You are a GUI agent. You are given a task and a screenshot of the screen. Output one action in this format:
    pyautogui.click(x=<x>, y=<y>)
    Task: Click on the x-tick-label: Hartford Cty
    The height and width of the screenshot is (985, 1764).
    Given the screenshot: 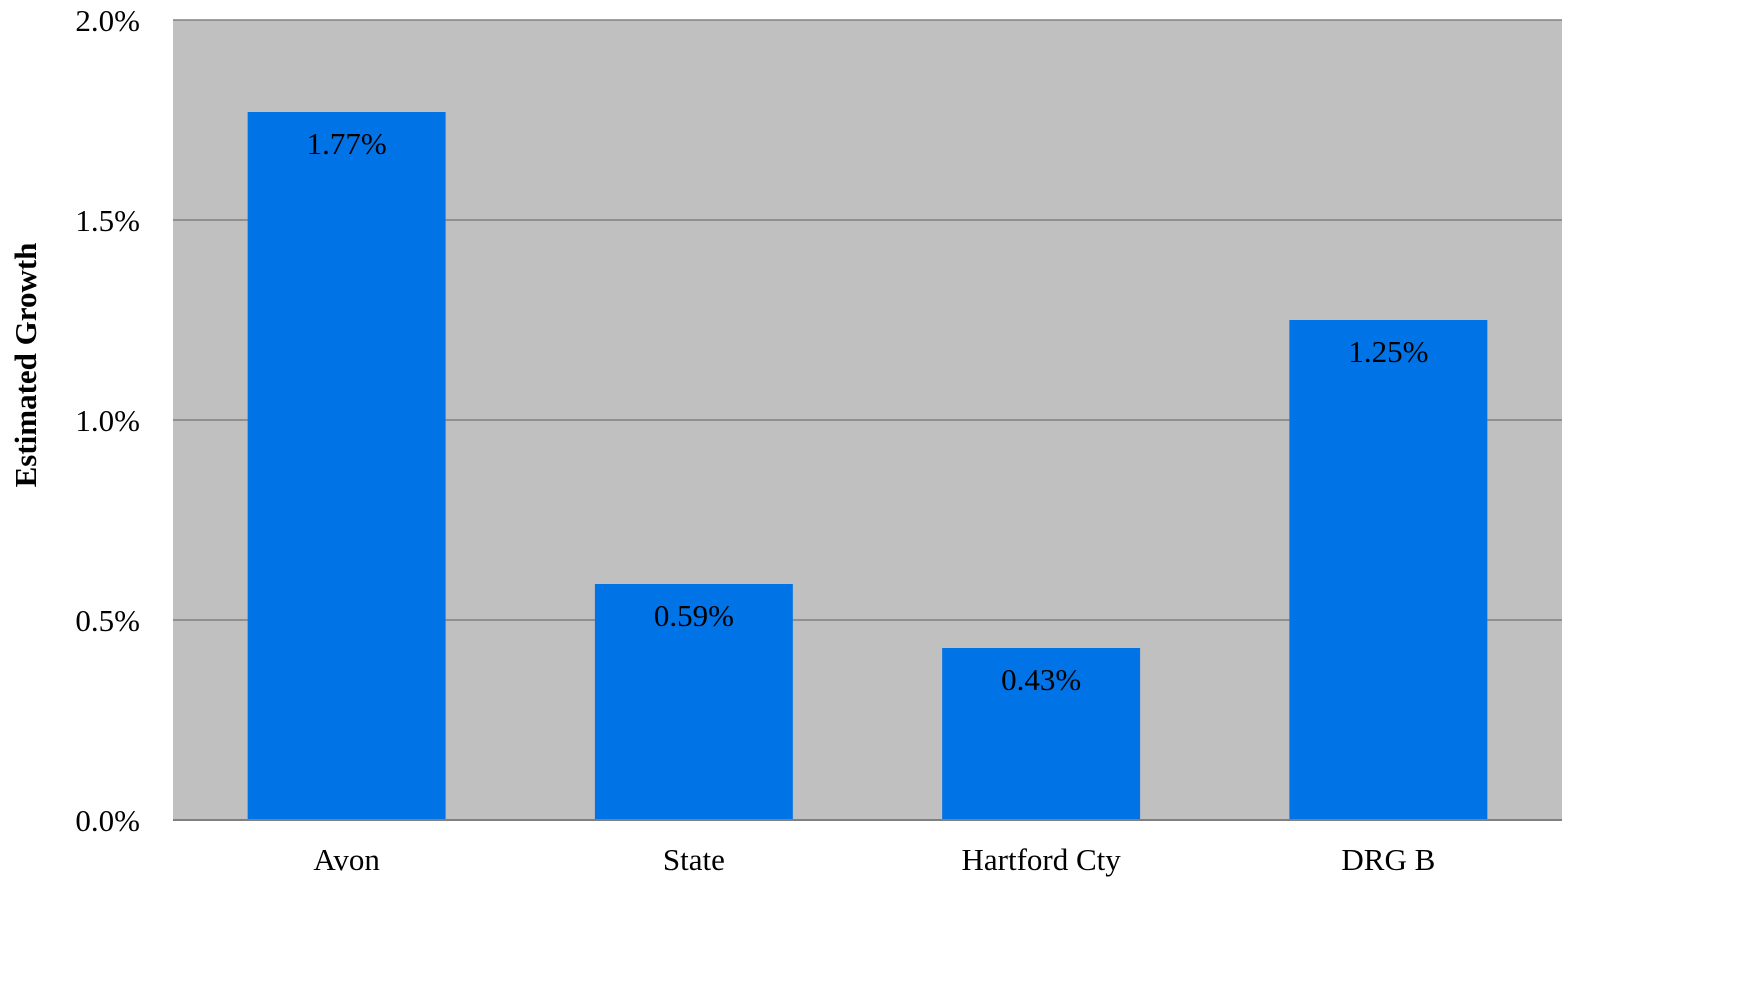 What is the action you would take?
    pyautogui.click(x=1041, y=859)
    